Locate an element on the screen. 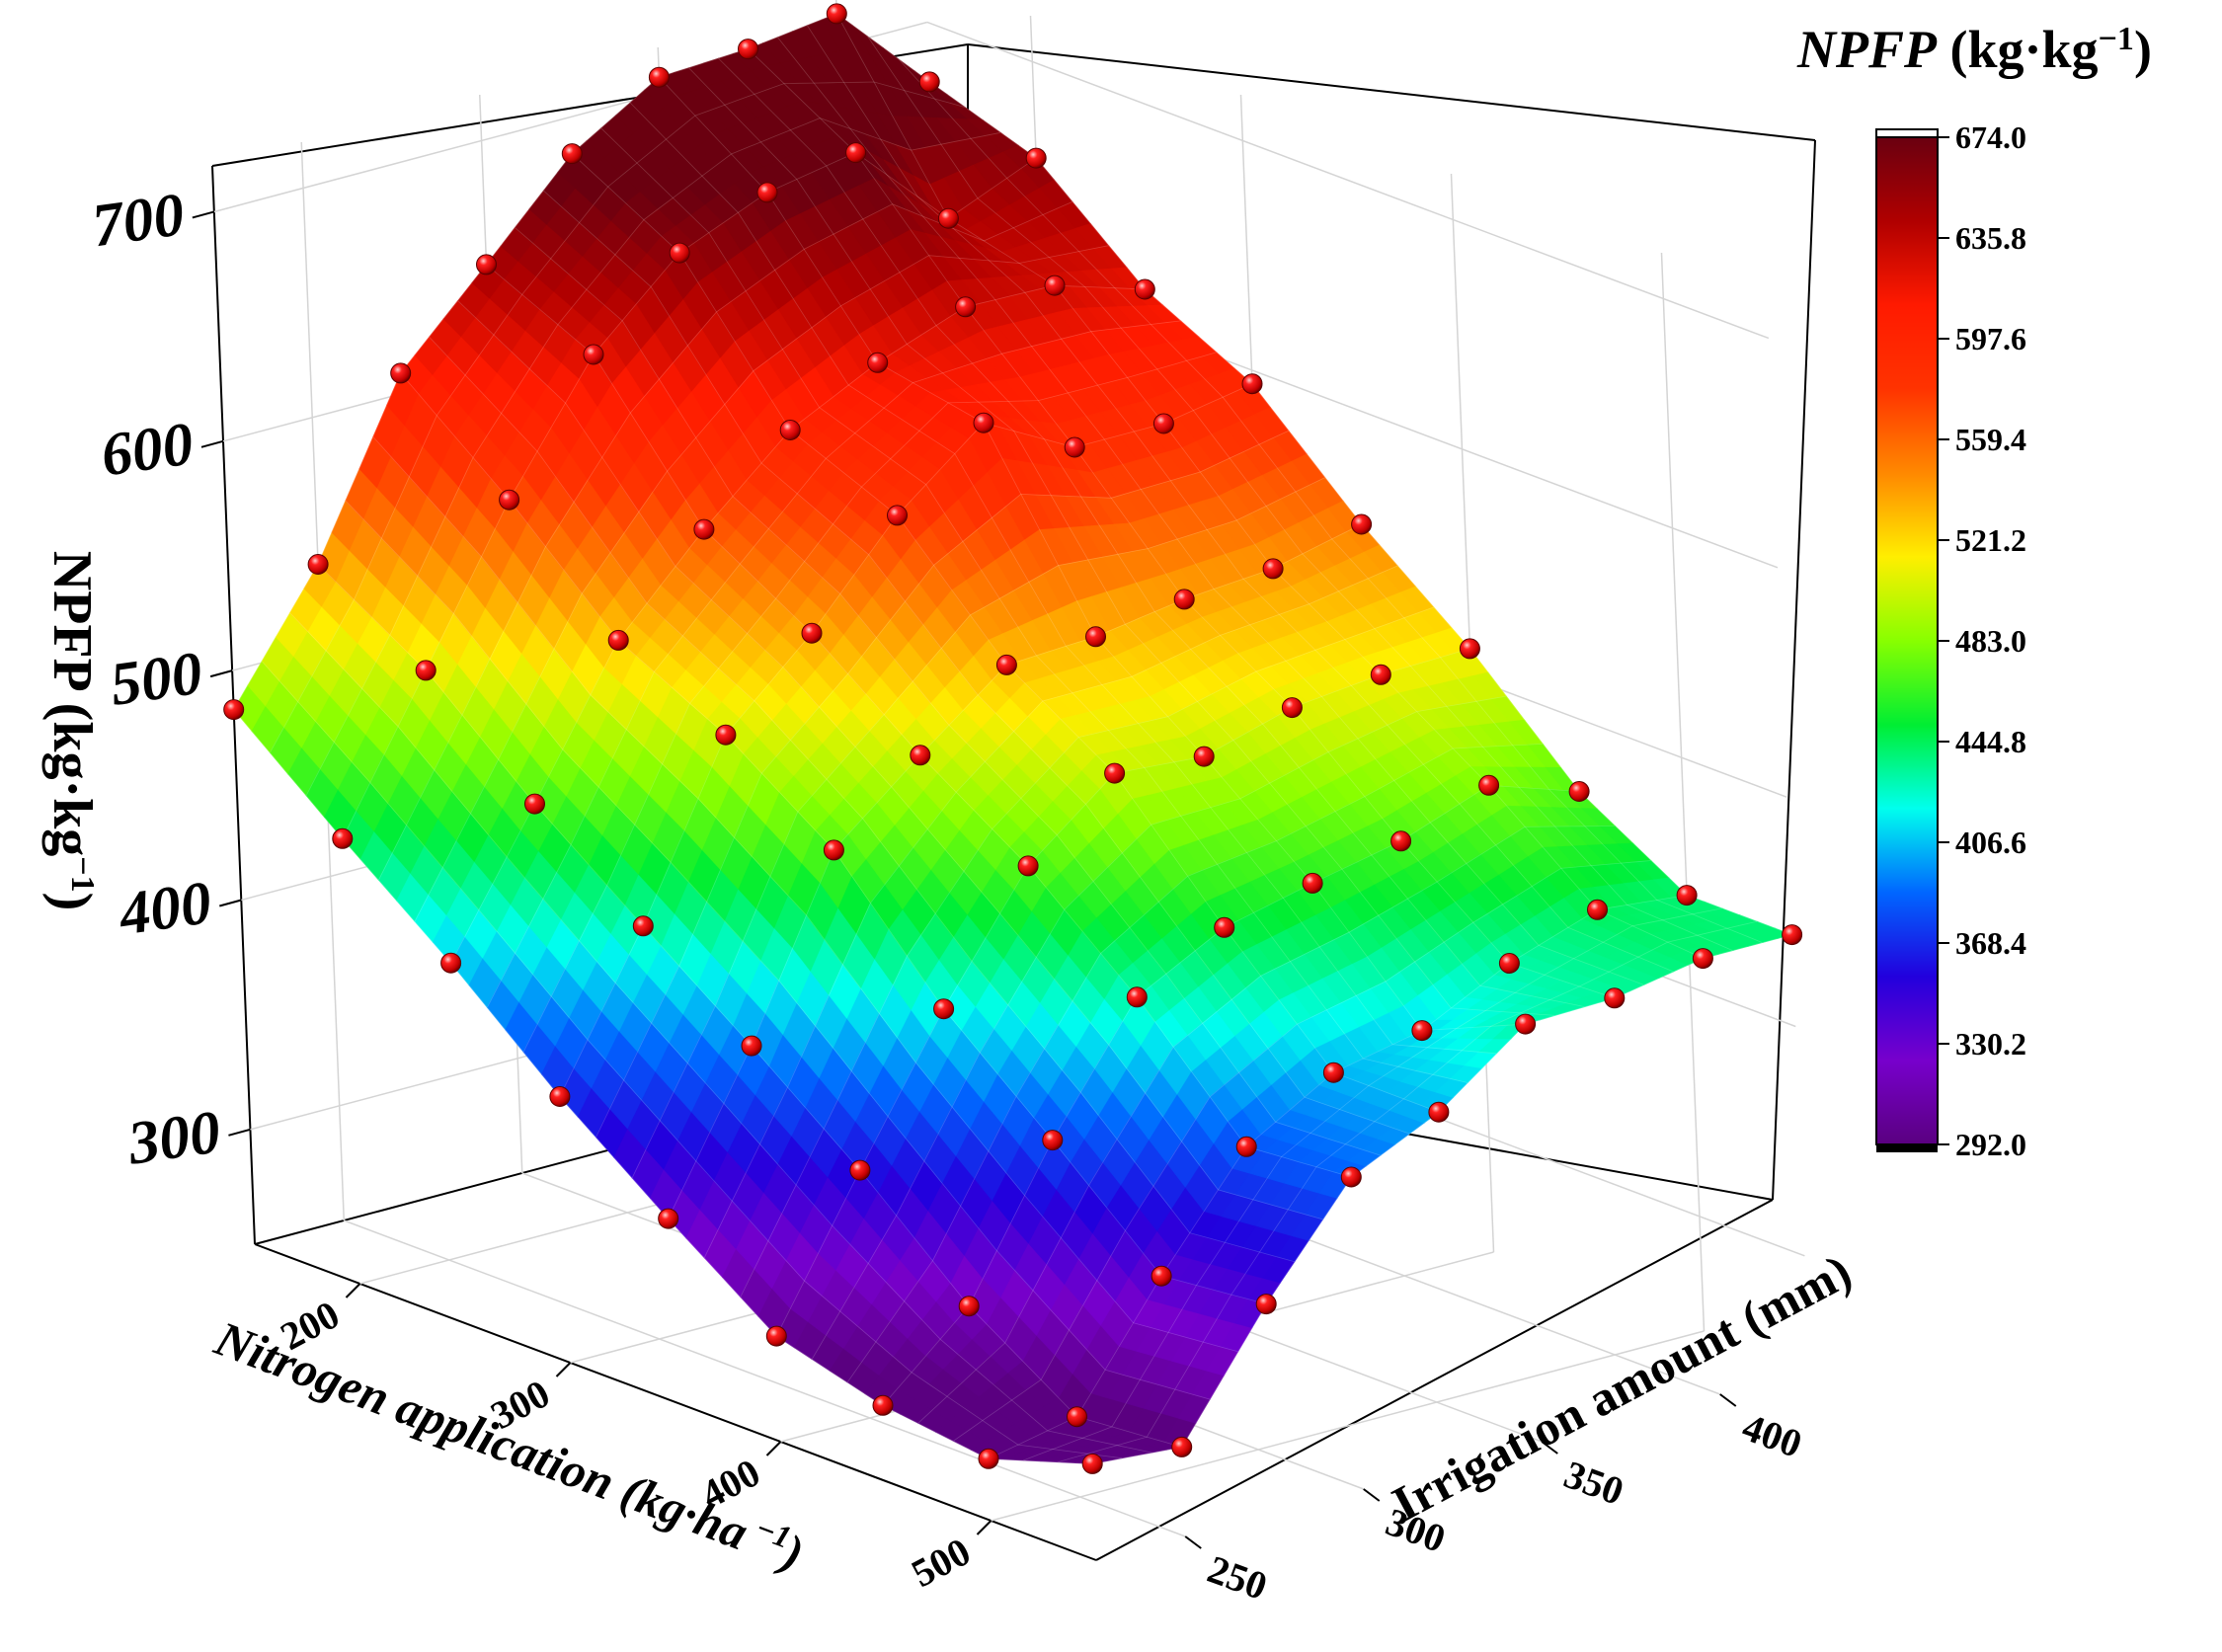 The height and width of the screenshot is (1652, 2222). colorbar-bottom-cap is located at coordinates (1907, 1148).